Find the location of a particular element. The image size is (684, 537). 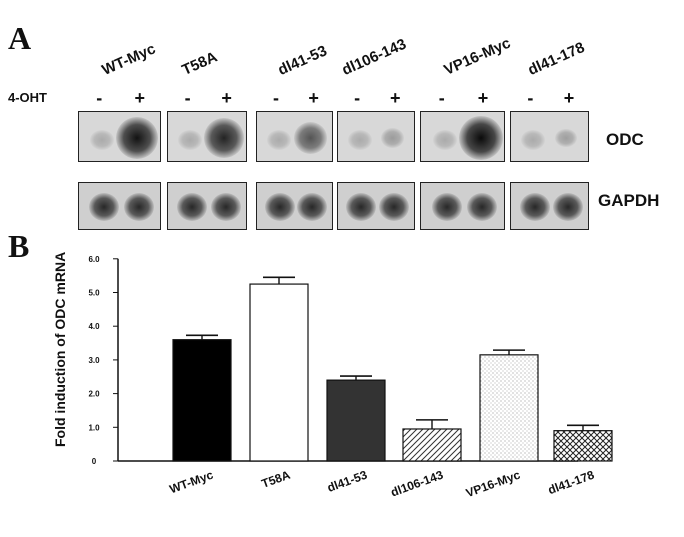

panel-b-letter: B is located at coordinates (19, 246).